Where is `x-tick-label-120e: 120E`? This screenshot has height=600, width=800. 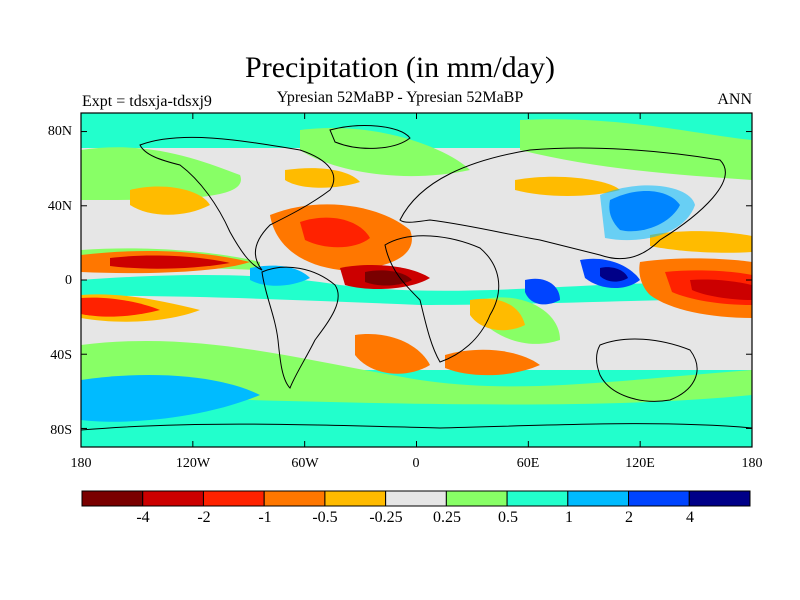
x-tick-label-120e: 120E is located at coordinates (640, 463).